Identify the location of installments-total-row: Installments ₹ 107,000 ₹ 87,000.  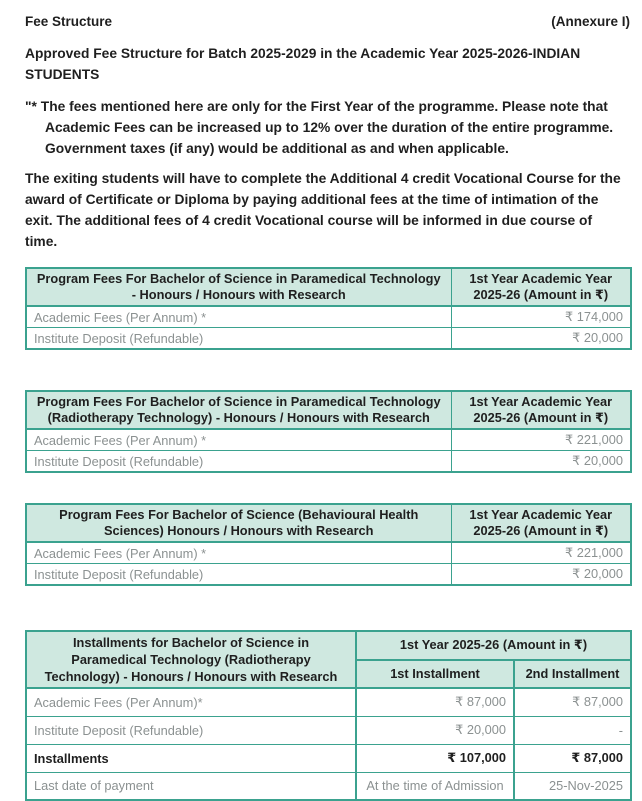
(328, 758).